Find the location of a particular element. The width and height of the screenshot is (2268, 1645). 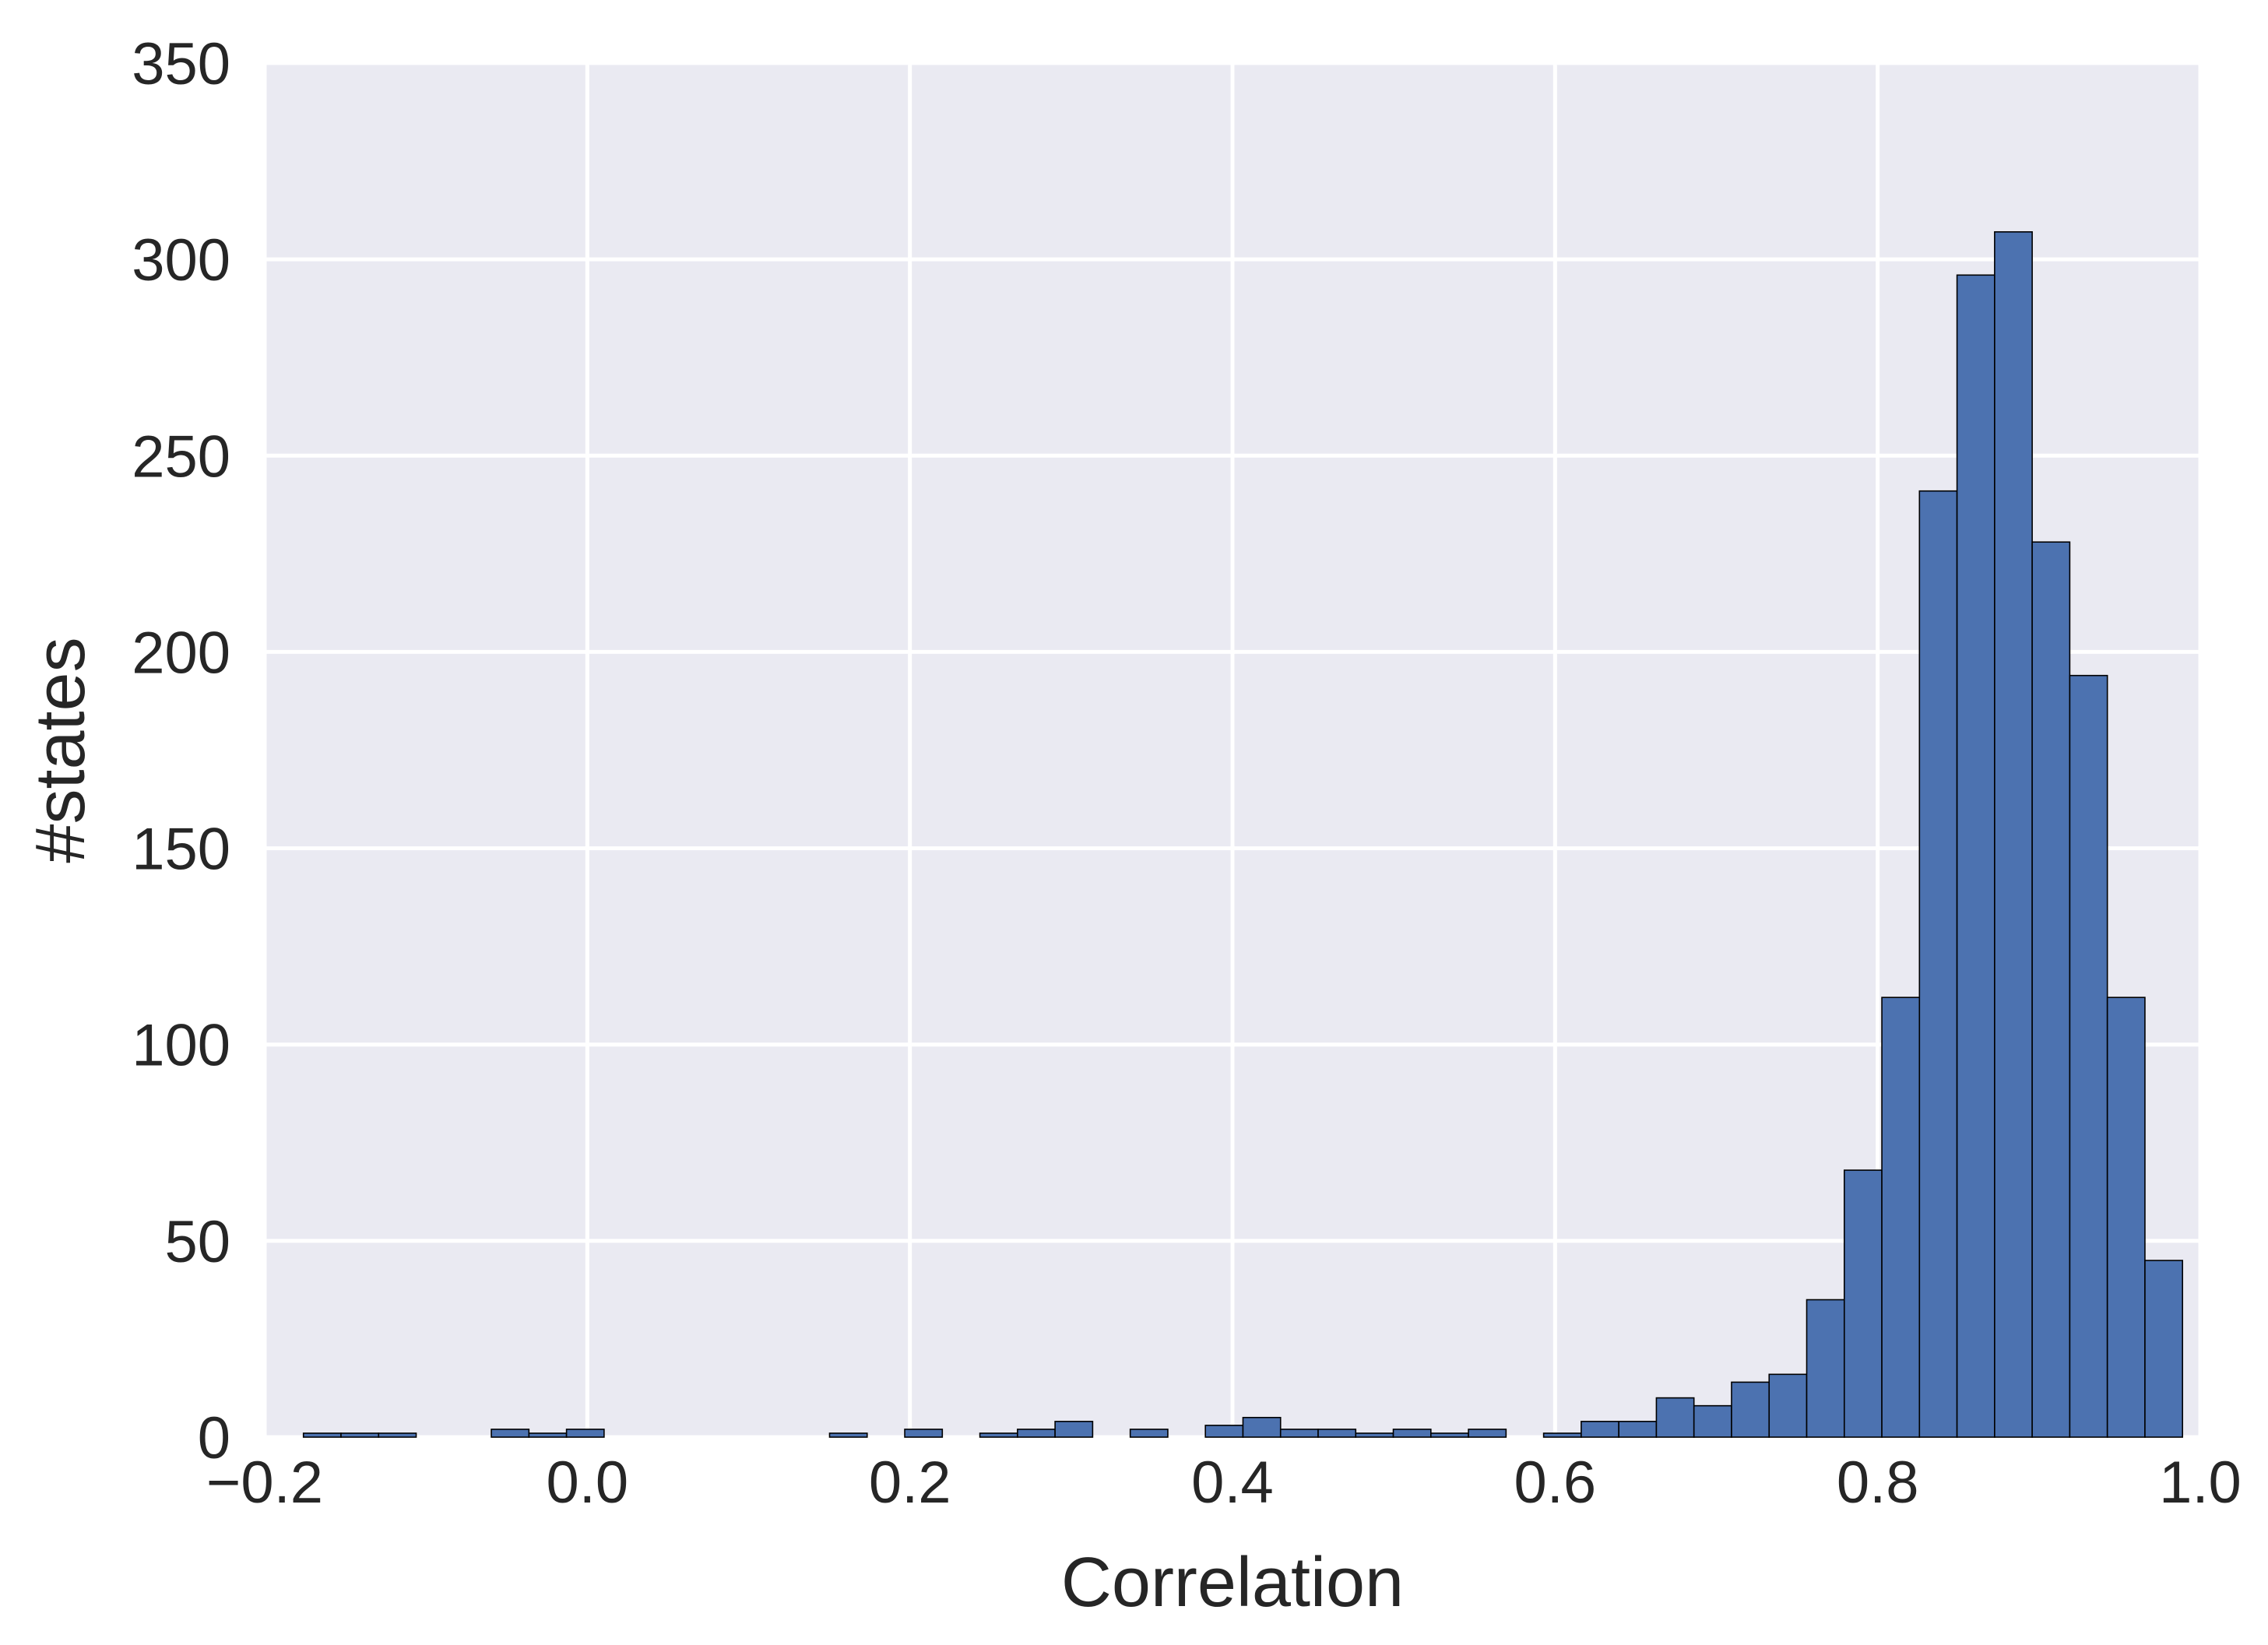

x-tick-label: 1.0 is located at coordinates (2200, 1483).